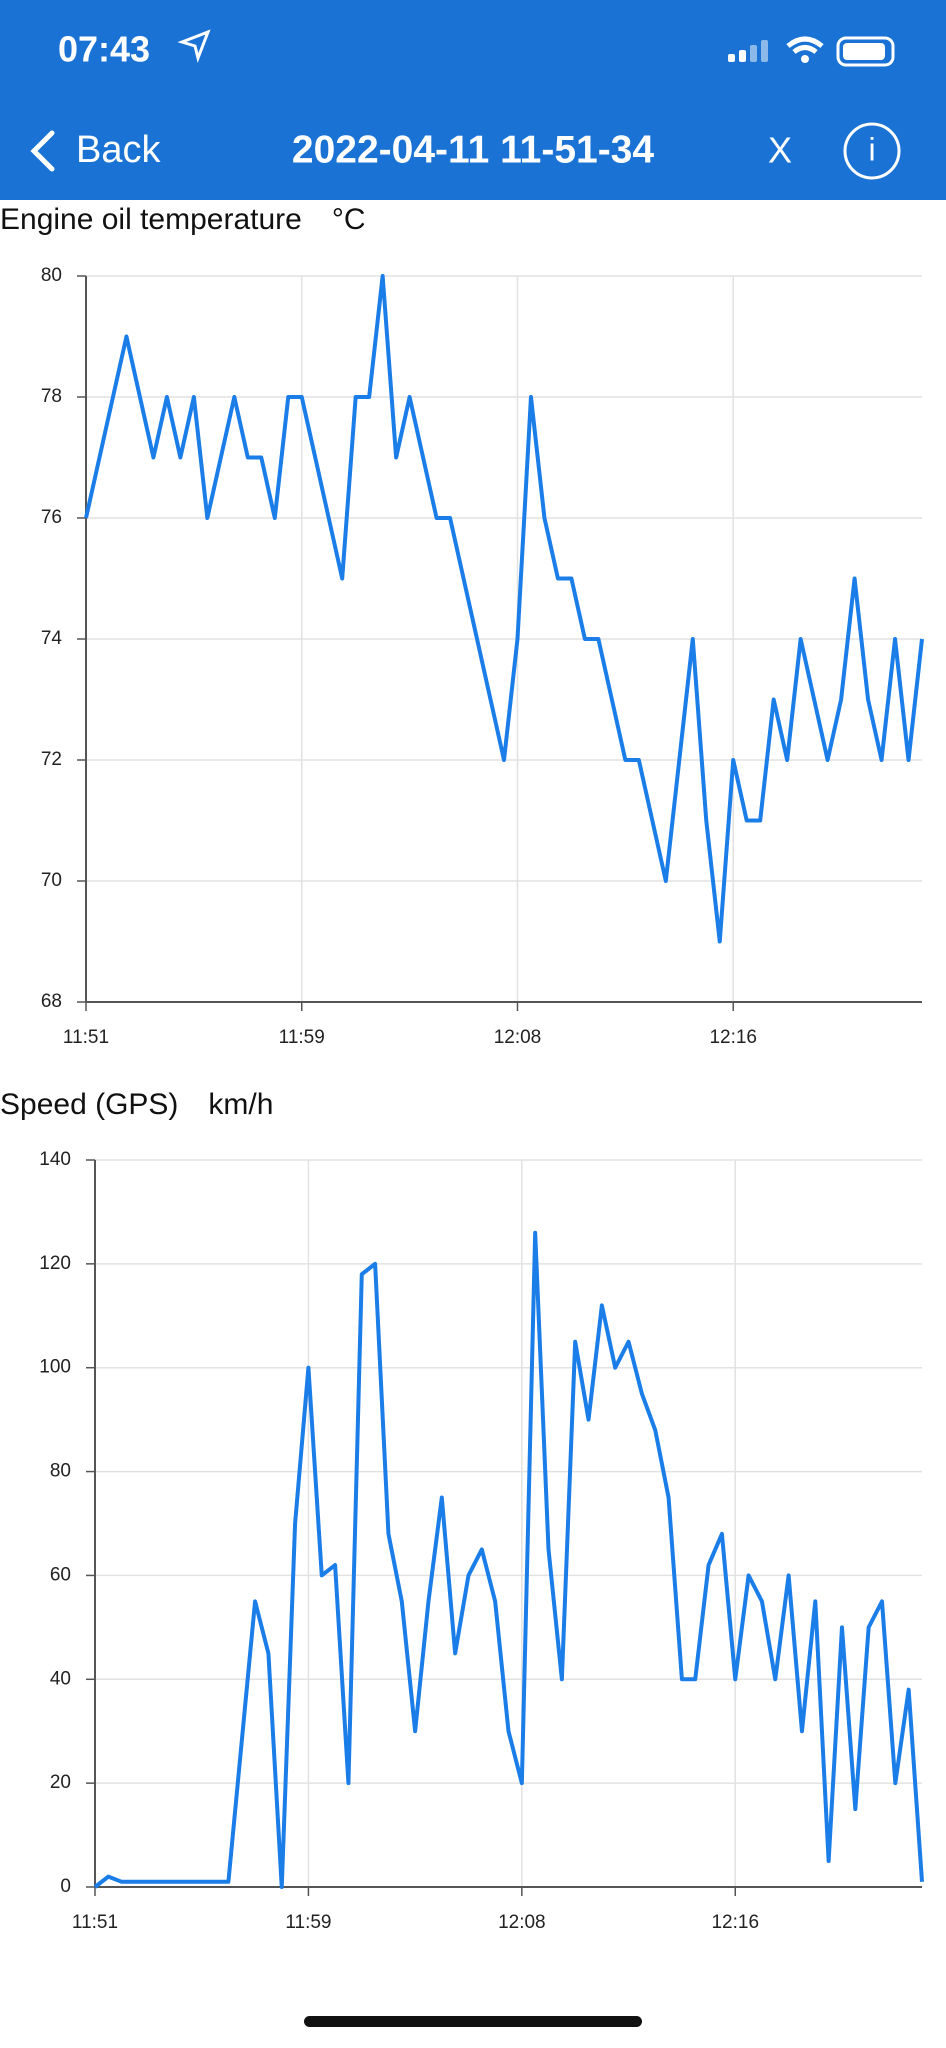 The height and width of the screenshot is (2048, 946). What do you see at coordinates (349, 219) in the screenshot?
I see `chart-unit: °C` at bounding box center [349, 219].